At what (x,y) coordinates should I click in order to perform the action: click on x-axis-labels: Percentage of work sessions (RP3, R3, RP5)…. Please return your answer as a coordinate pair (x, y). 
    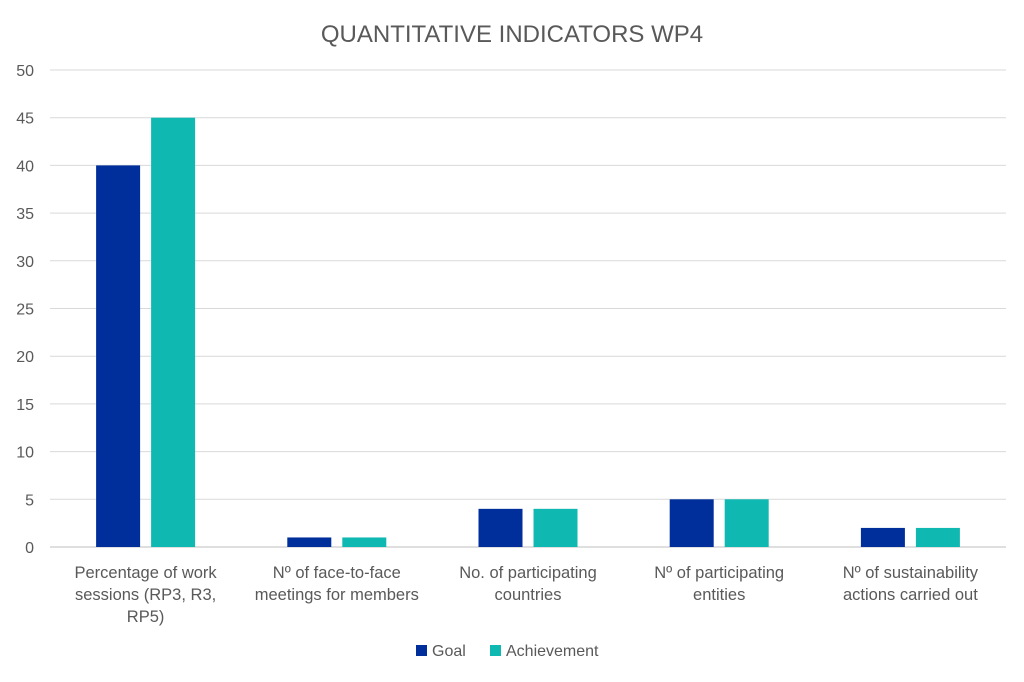
    Looking at the image, I should click on (527, 595).